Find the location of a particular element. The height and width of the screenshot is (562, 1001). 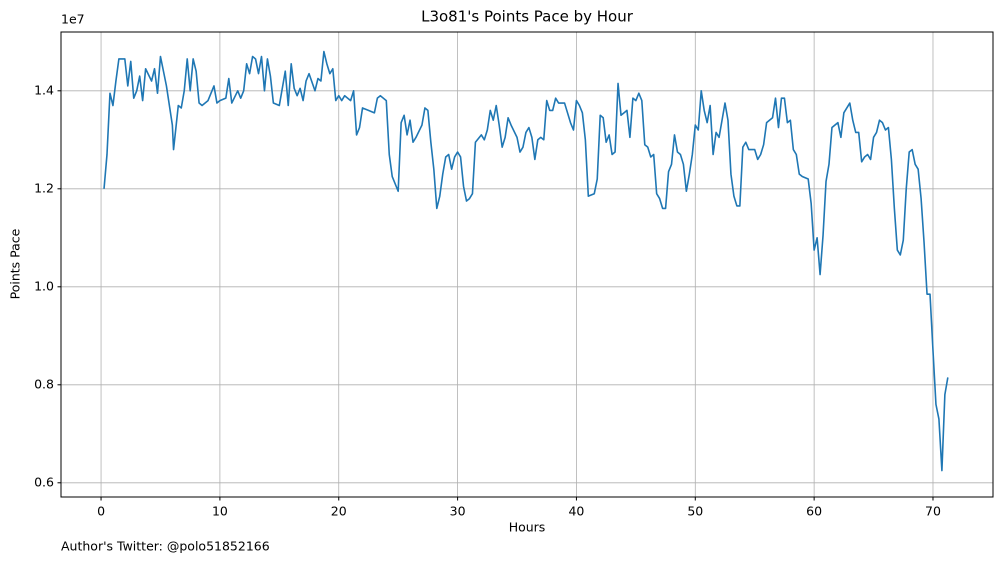

x-axis-label: Hours is located at coordinates (527, 527).